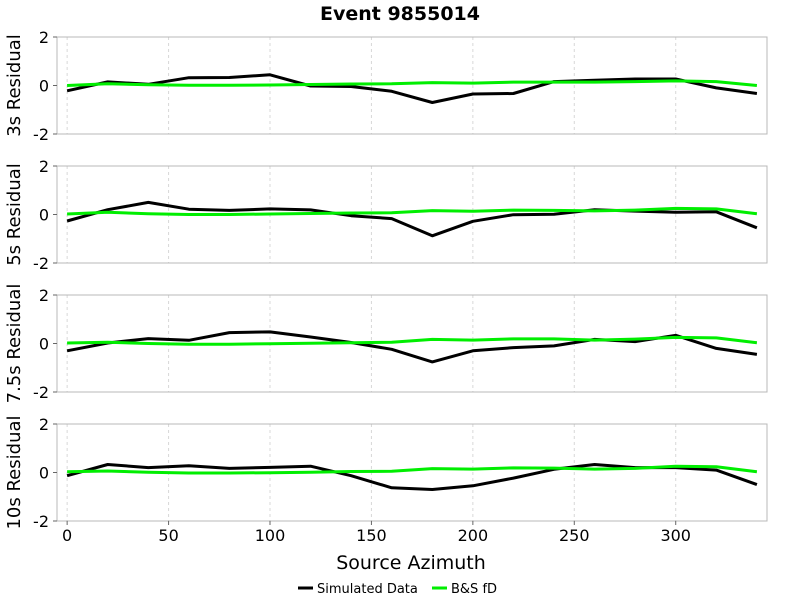 This screenshot has width=800, height=604. Describe the element at coordinates (367, 589) in the screenshot. I see `legend-label: Simulated Data` at that location.